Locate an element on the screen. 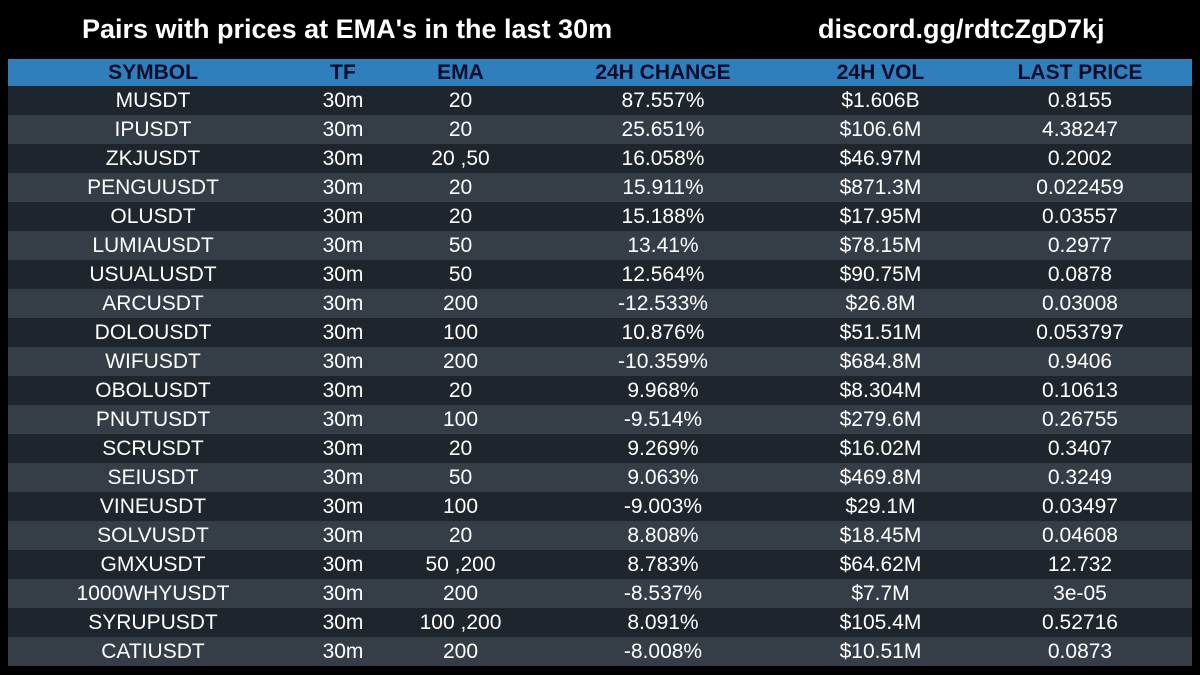 The height and width of the screenshot is (675, 1200). price-cell: 0.3407 is located at coordinates (1080, 448).